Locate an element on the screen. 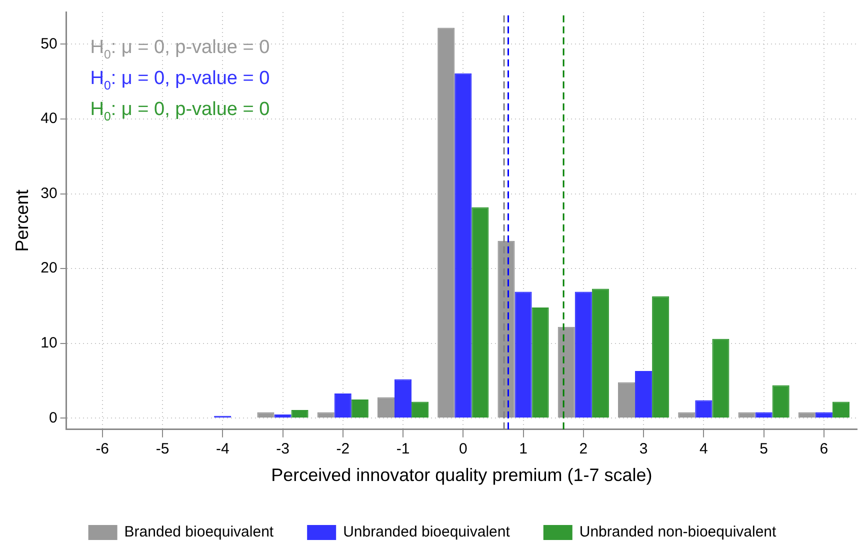 The image size is (859, 558). x-tick-label: 0 is located at coordinates (463, 449).